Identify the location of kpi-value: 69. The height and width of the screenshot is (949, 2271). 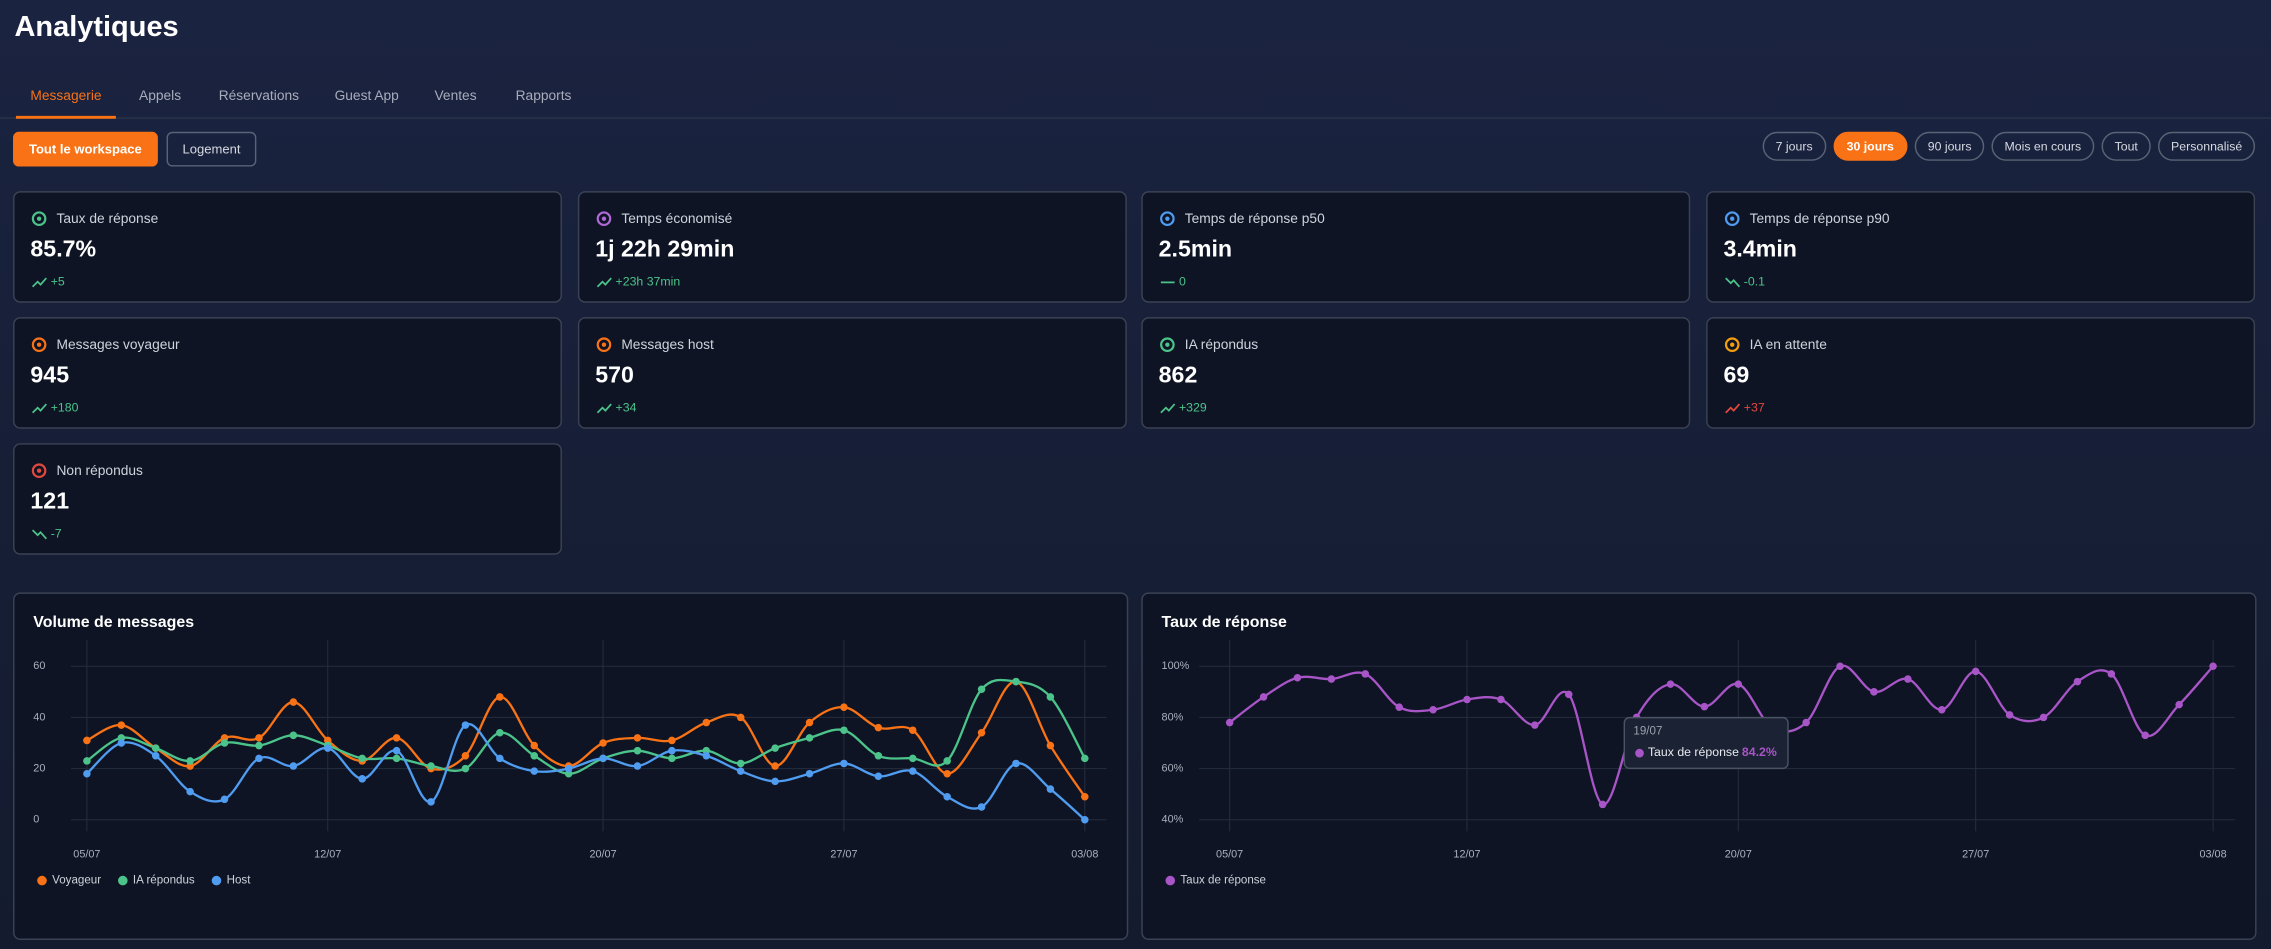
(1736, 376).